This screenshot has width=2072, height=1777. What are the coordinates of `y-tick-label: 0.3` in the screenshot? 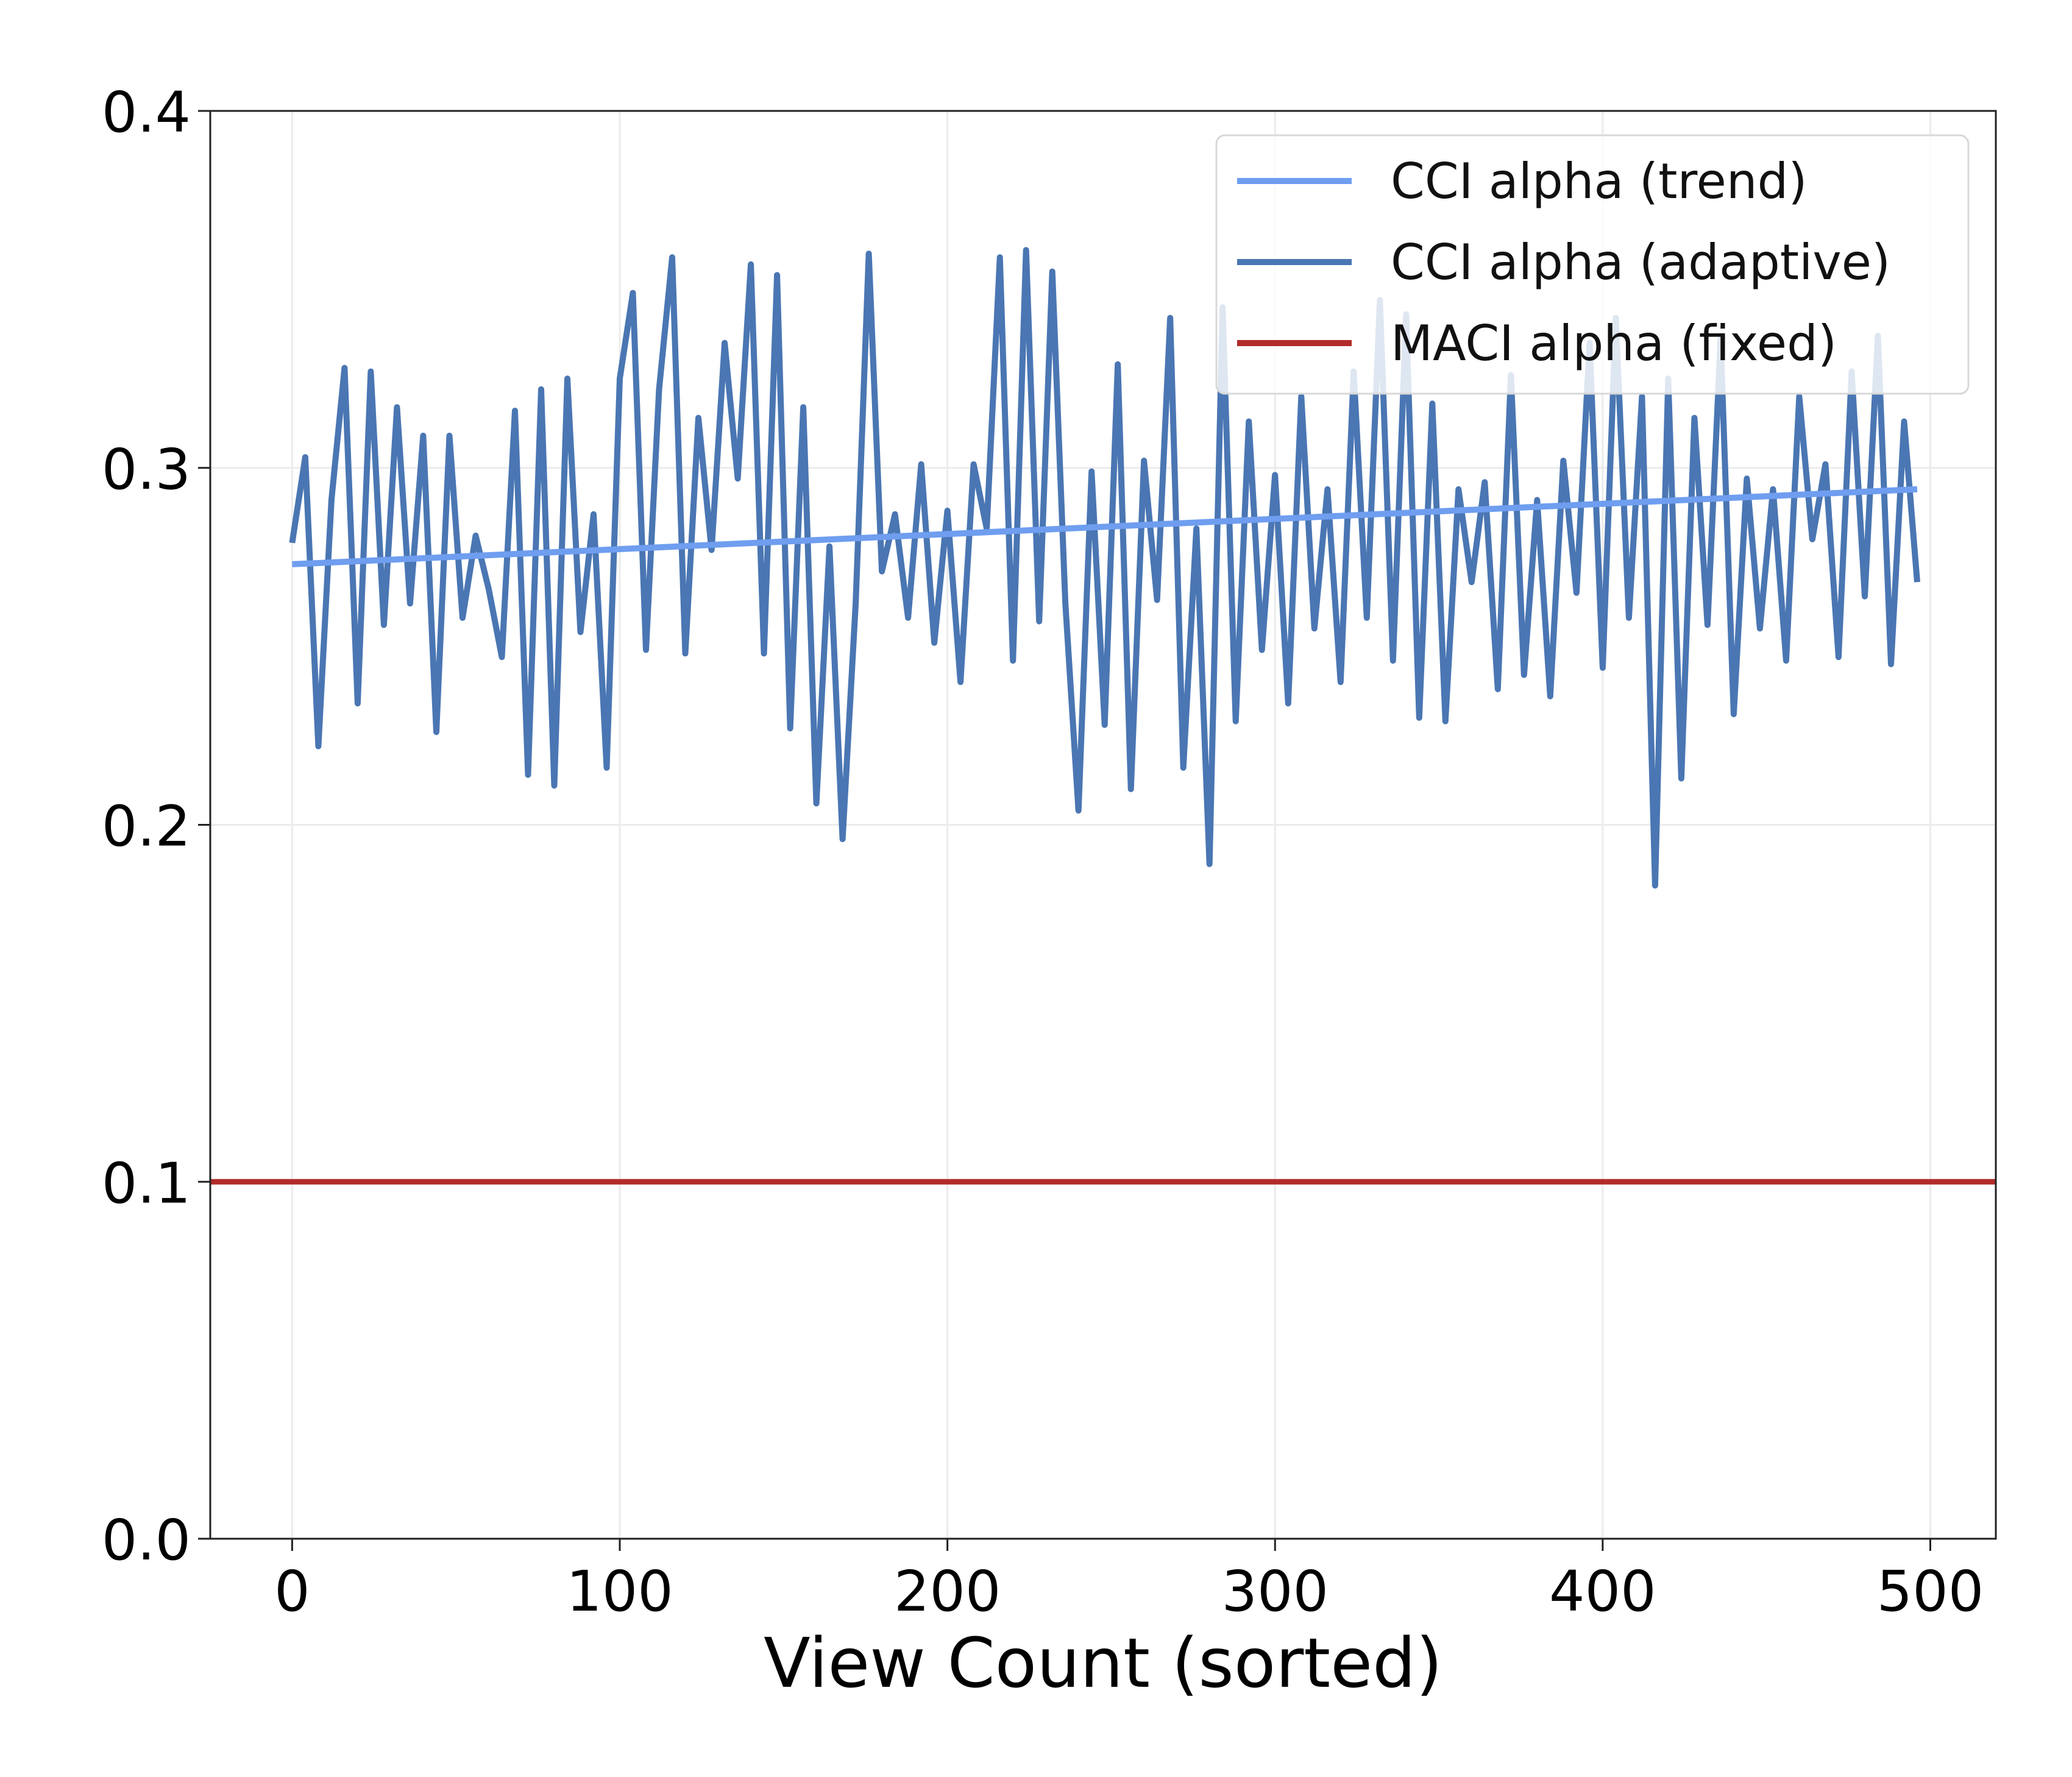 It's located at (146, 469).